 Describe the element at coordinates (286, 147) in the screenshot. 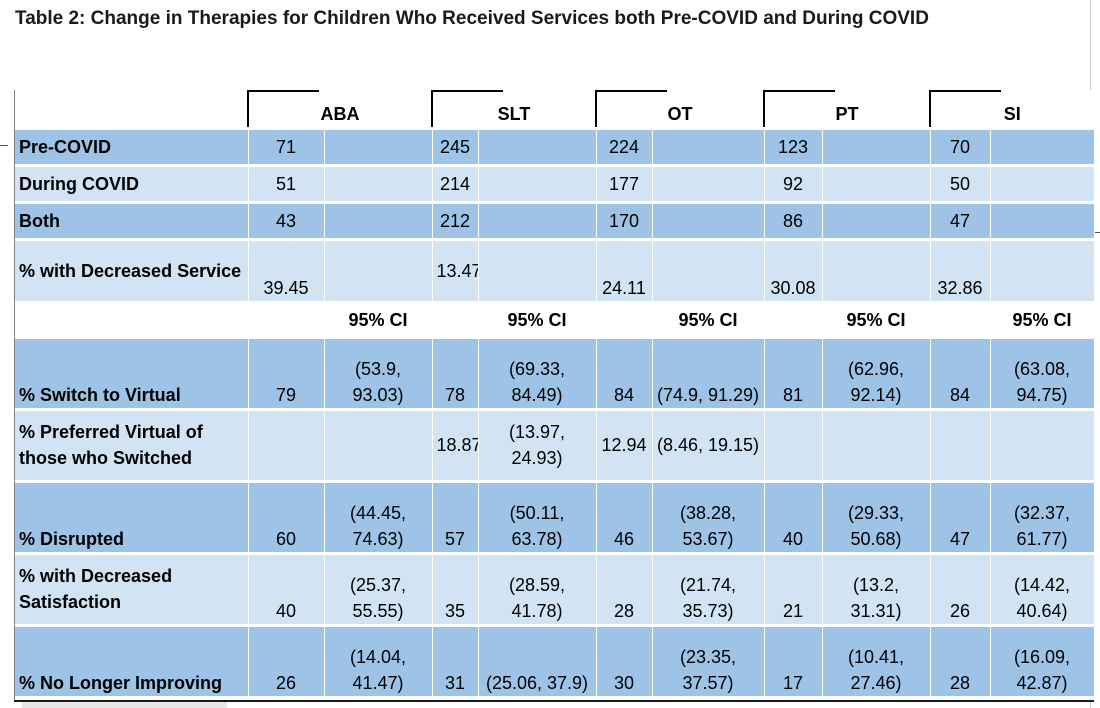

I see `cell-value: 71` at that location.